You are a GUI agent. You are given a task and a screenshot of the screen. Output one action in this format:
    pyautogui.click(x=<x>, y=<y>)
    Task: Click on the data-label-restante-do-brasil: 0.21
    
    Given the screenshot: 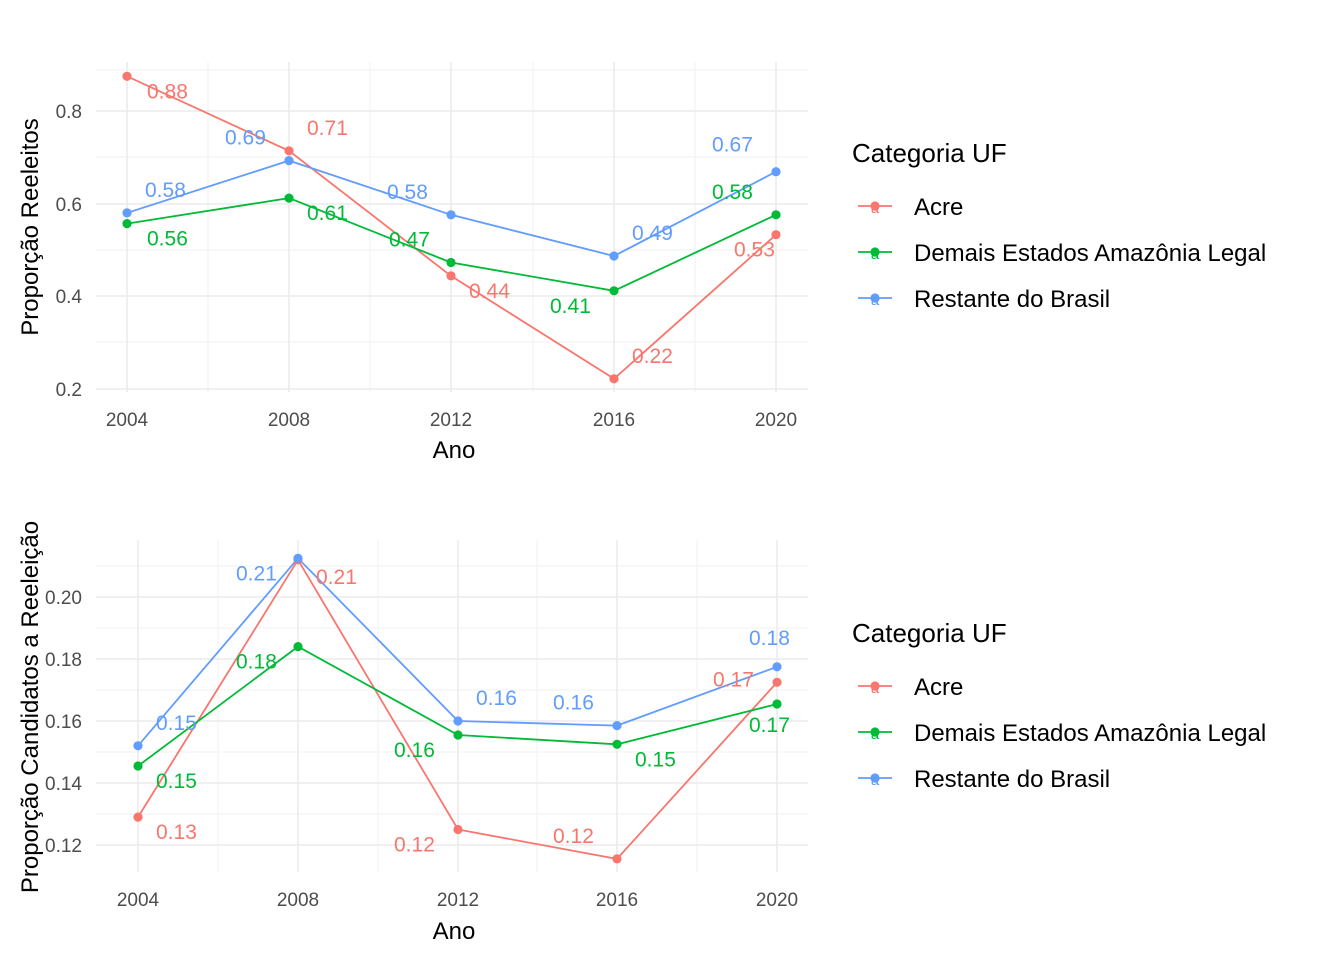 What is the action you would take?
    pyautogui.click(x=256, y=573)
    